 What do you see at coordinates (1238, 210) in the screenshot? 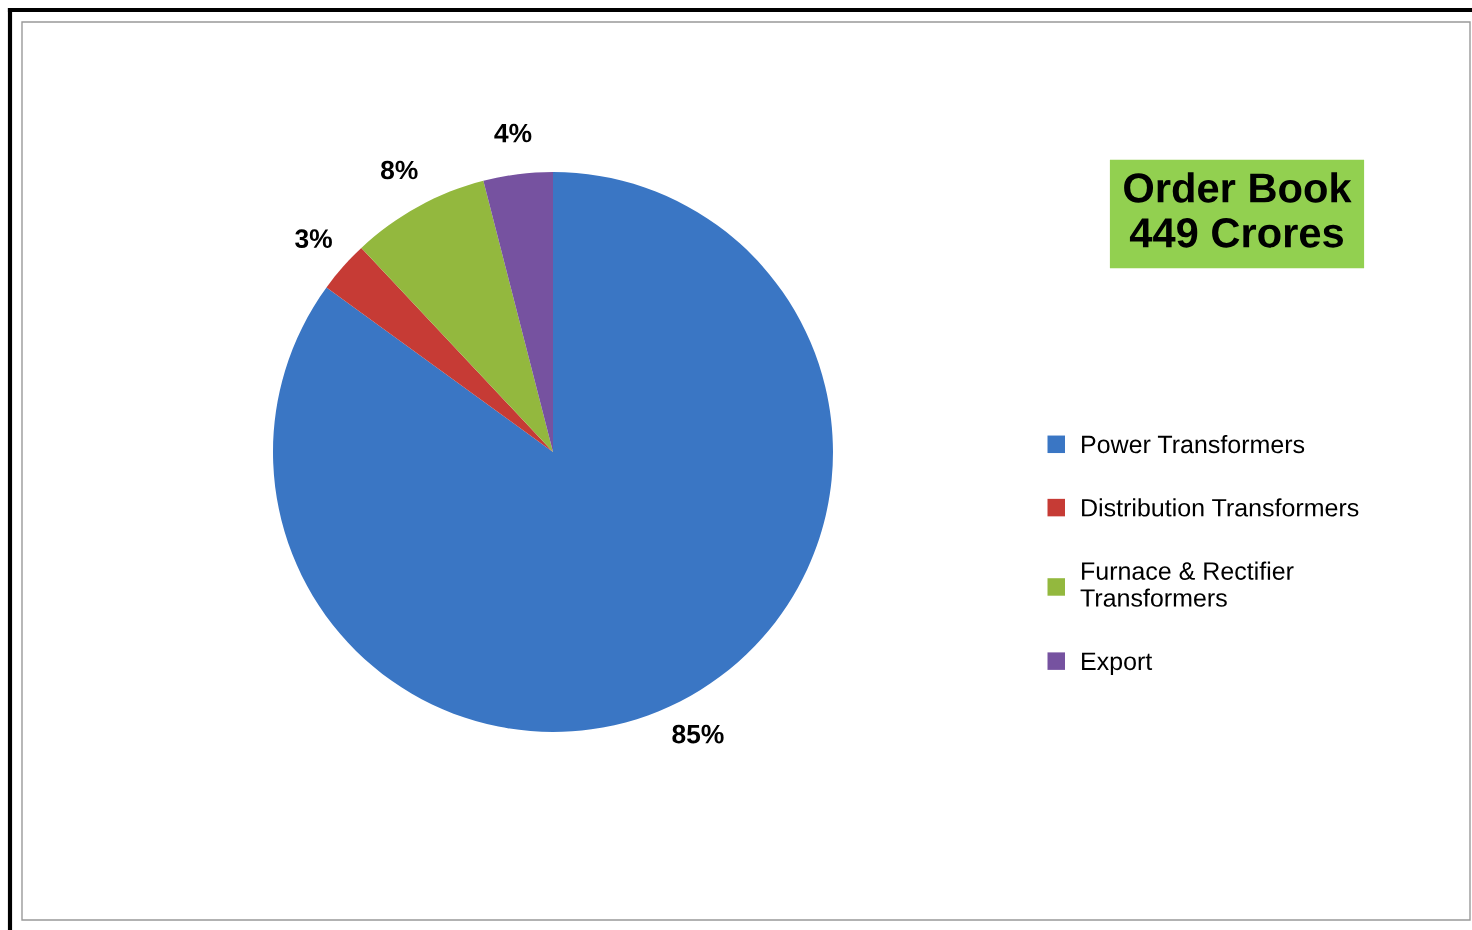
I see `text: Order Book 449 Crores` at bounding box center [1238, 210].